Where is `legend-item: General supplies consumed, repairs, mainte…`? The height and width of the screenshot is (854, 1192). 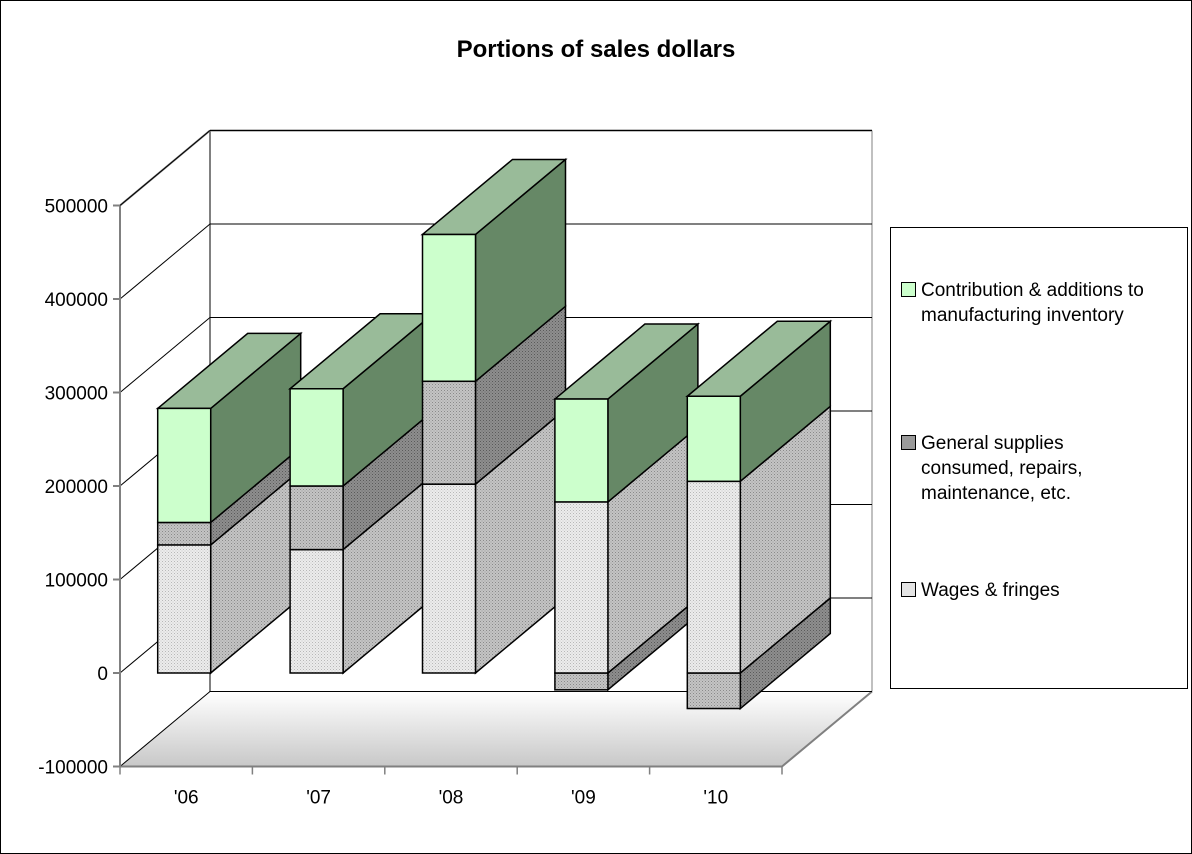
legend-item: General supplies consumed, repairs, mainte… is located at coordinates (1041, 468).